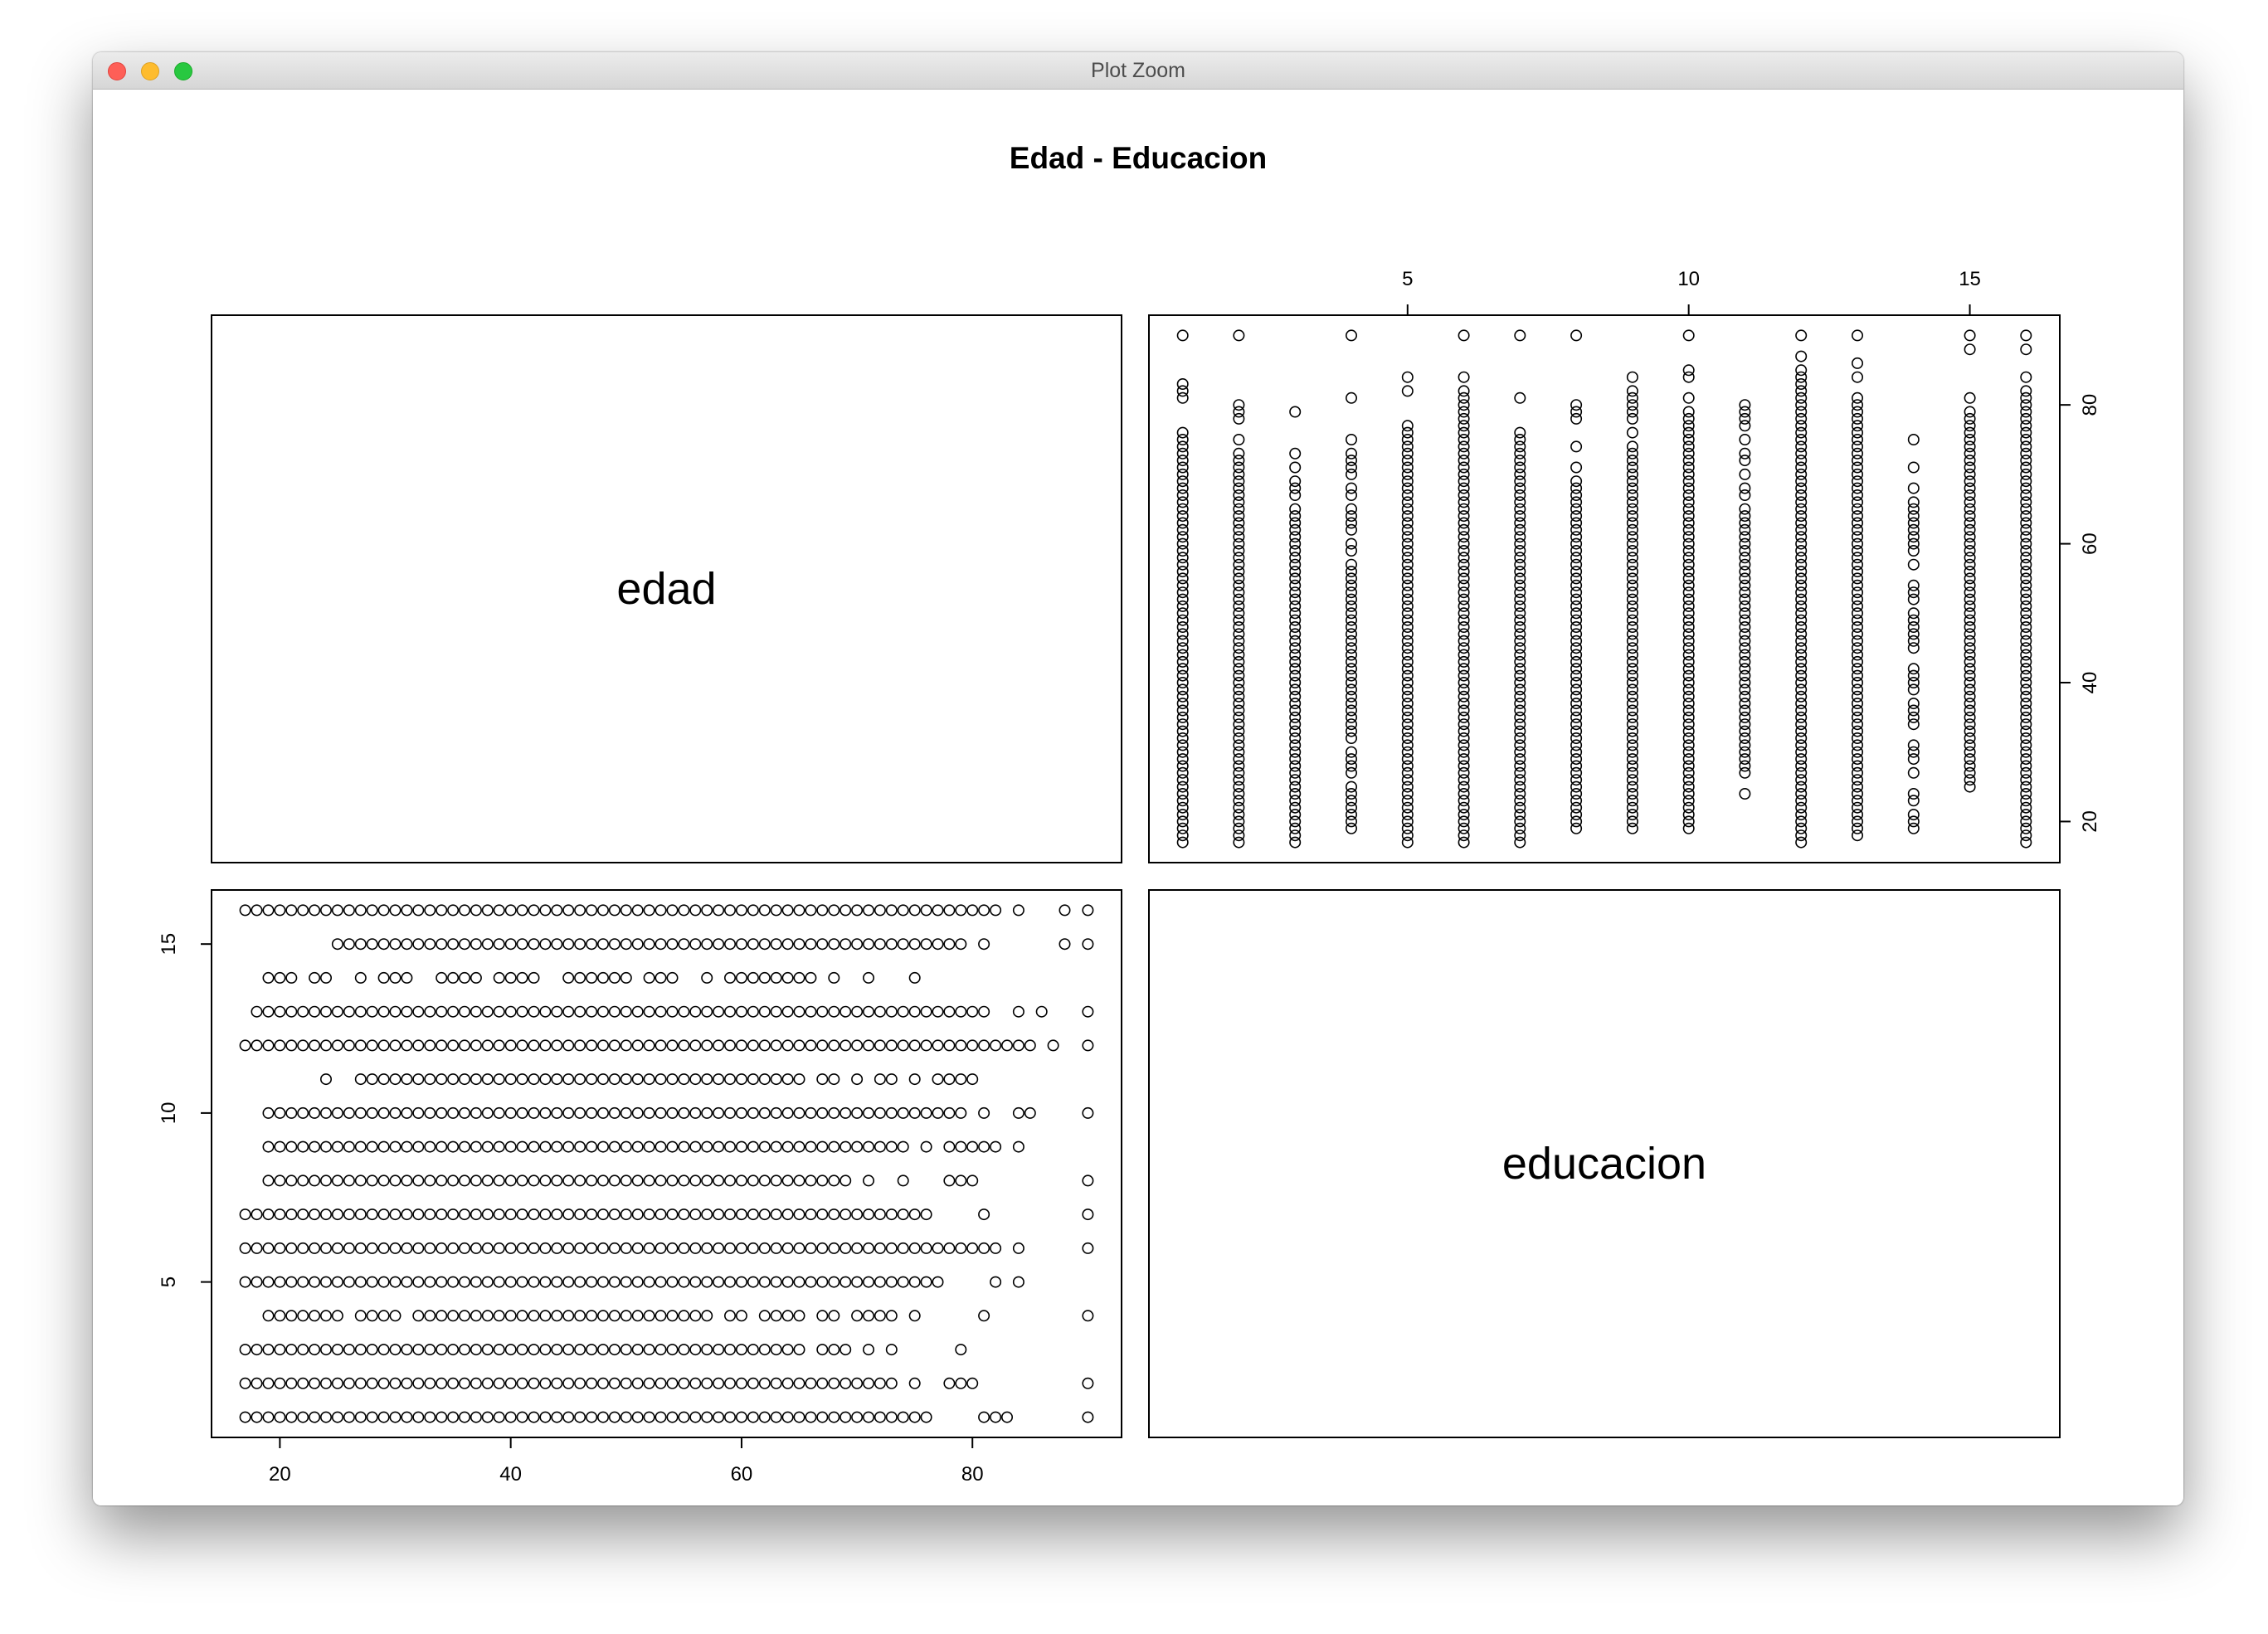  I want to click on zoom-window-button, so click(183, 71).